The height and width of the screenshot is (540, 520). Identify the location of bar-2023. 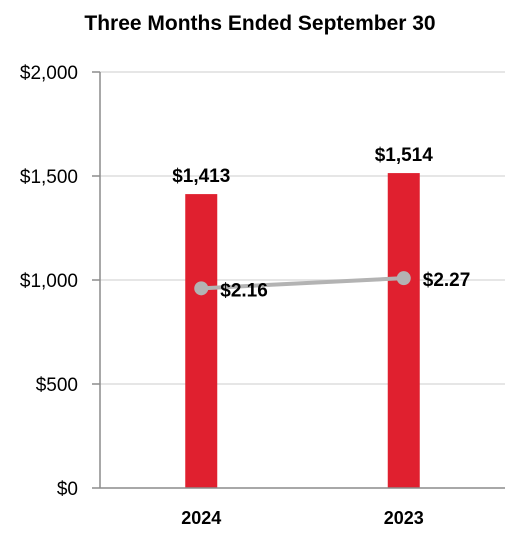
(403, 330).